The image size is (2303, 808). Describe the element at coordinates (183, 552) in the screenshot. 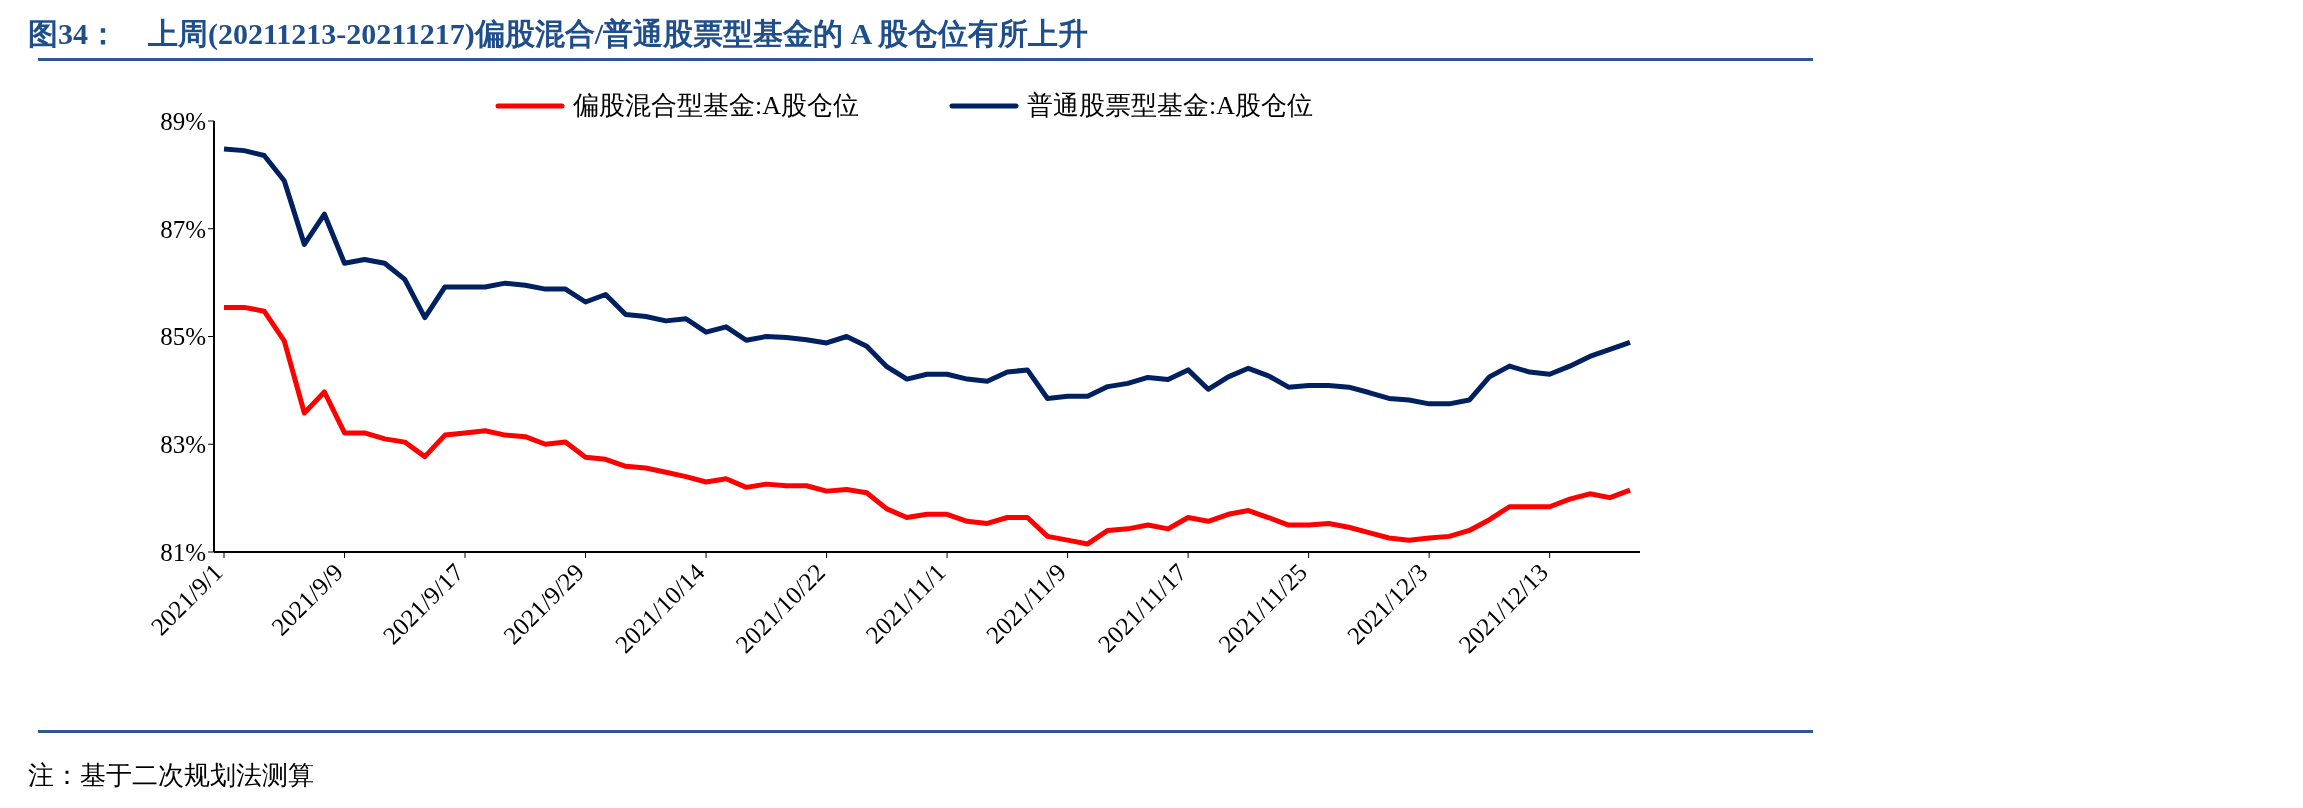

I see `y-tick-label: 81%` at that location.